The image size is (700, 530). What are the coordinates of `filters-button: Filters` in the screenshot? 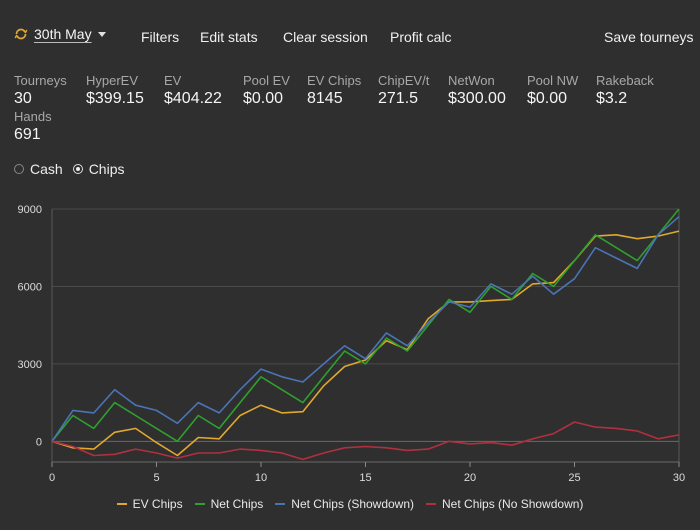 It's located at (160, 37).